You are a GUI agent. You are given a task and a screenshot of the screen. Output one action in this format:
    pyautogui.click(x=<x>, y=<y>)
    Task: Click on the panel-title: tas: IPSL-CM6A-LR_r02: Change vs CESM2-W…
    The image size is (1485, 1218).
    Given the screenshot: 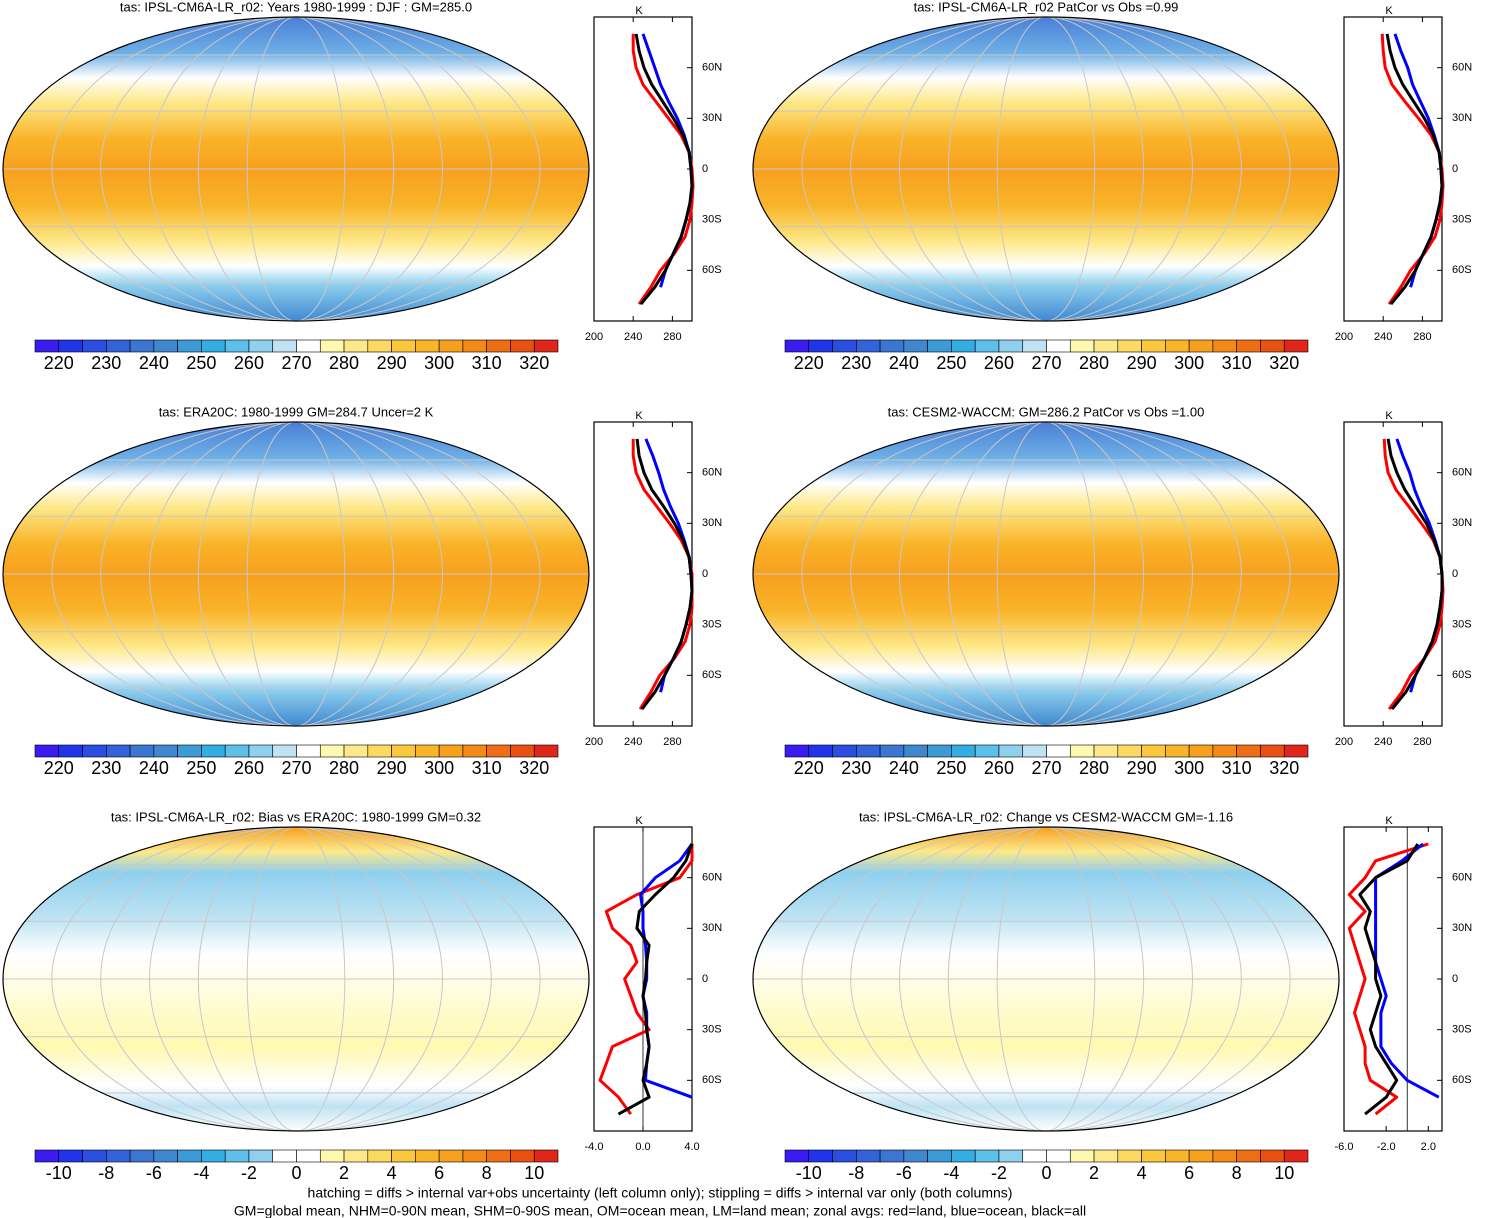 What is the action you would take?
    pyautogui.click(x=1046, y=816)
    